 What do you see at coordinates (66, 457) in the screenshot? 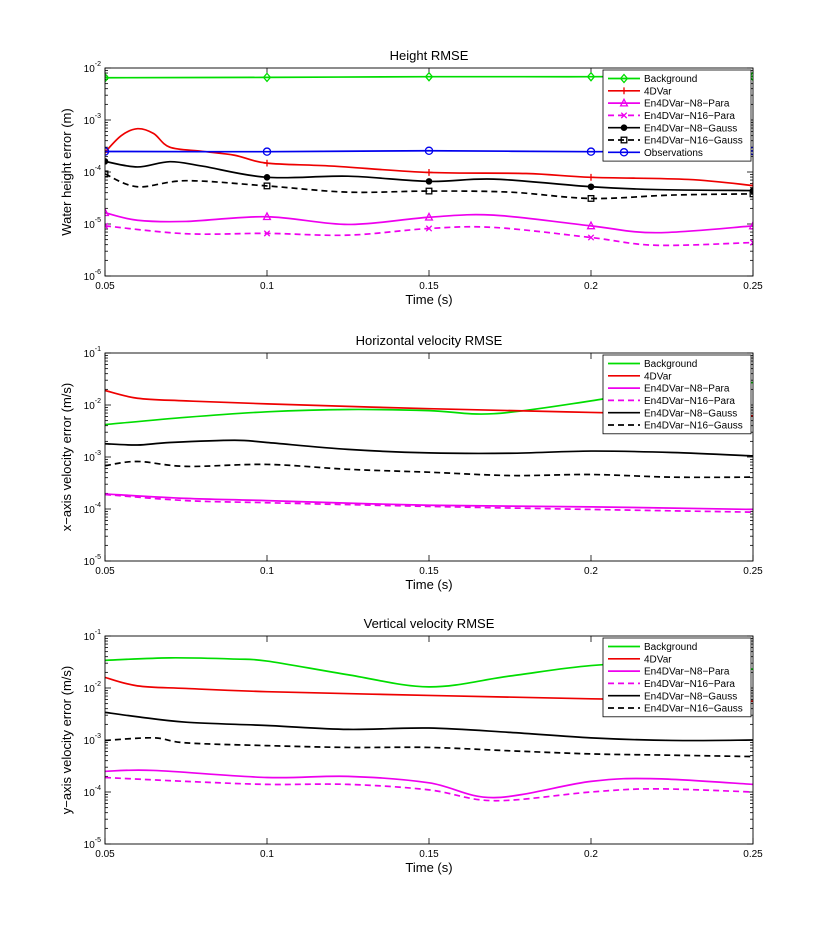
I see `y-axis-label: x−axis velocity error (m/s)` at bounding box center [66, 457].